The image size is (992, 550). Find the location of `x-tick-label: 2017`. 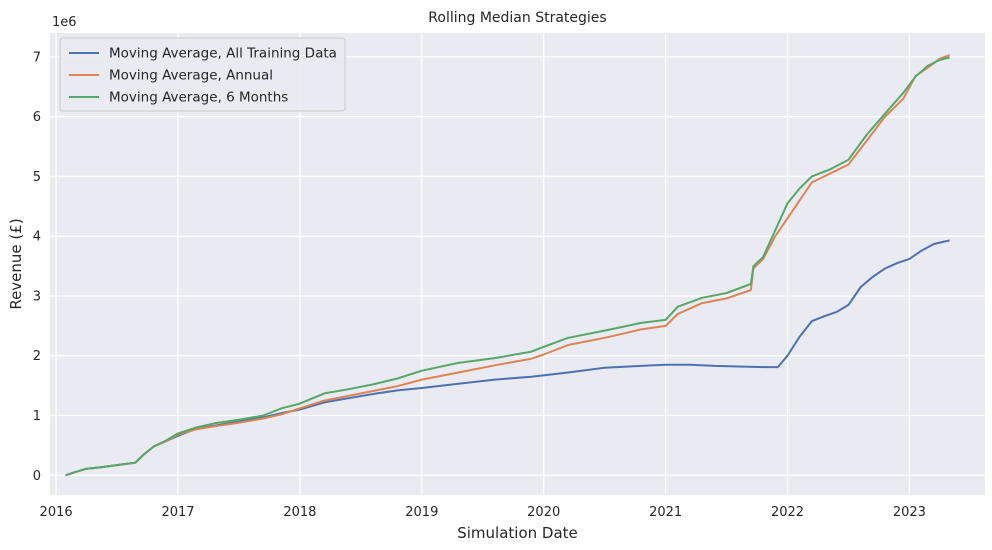

x-tick-label: 2017 is located at coordinates (177, 512).